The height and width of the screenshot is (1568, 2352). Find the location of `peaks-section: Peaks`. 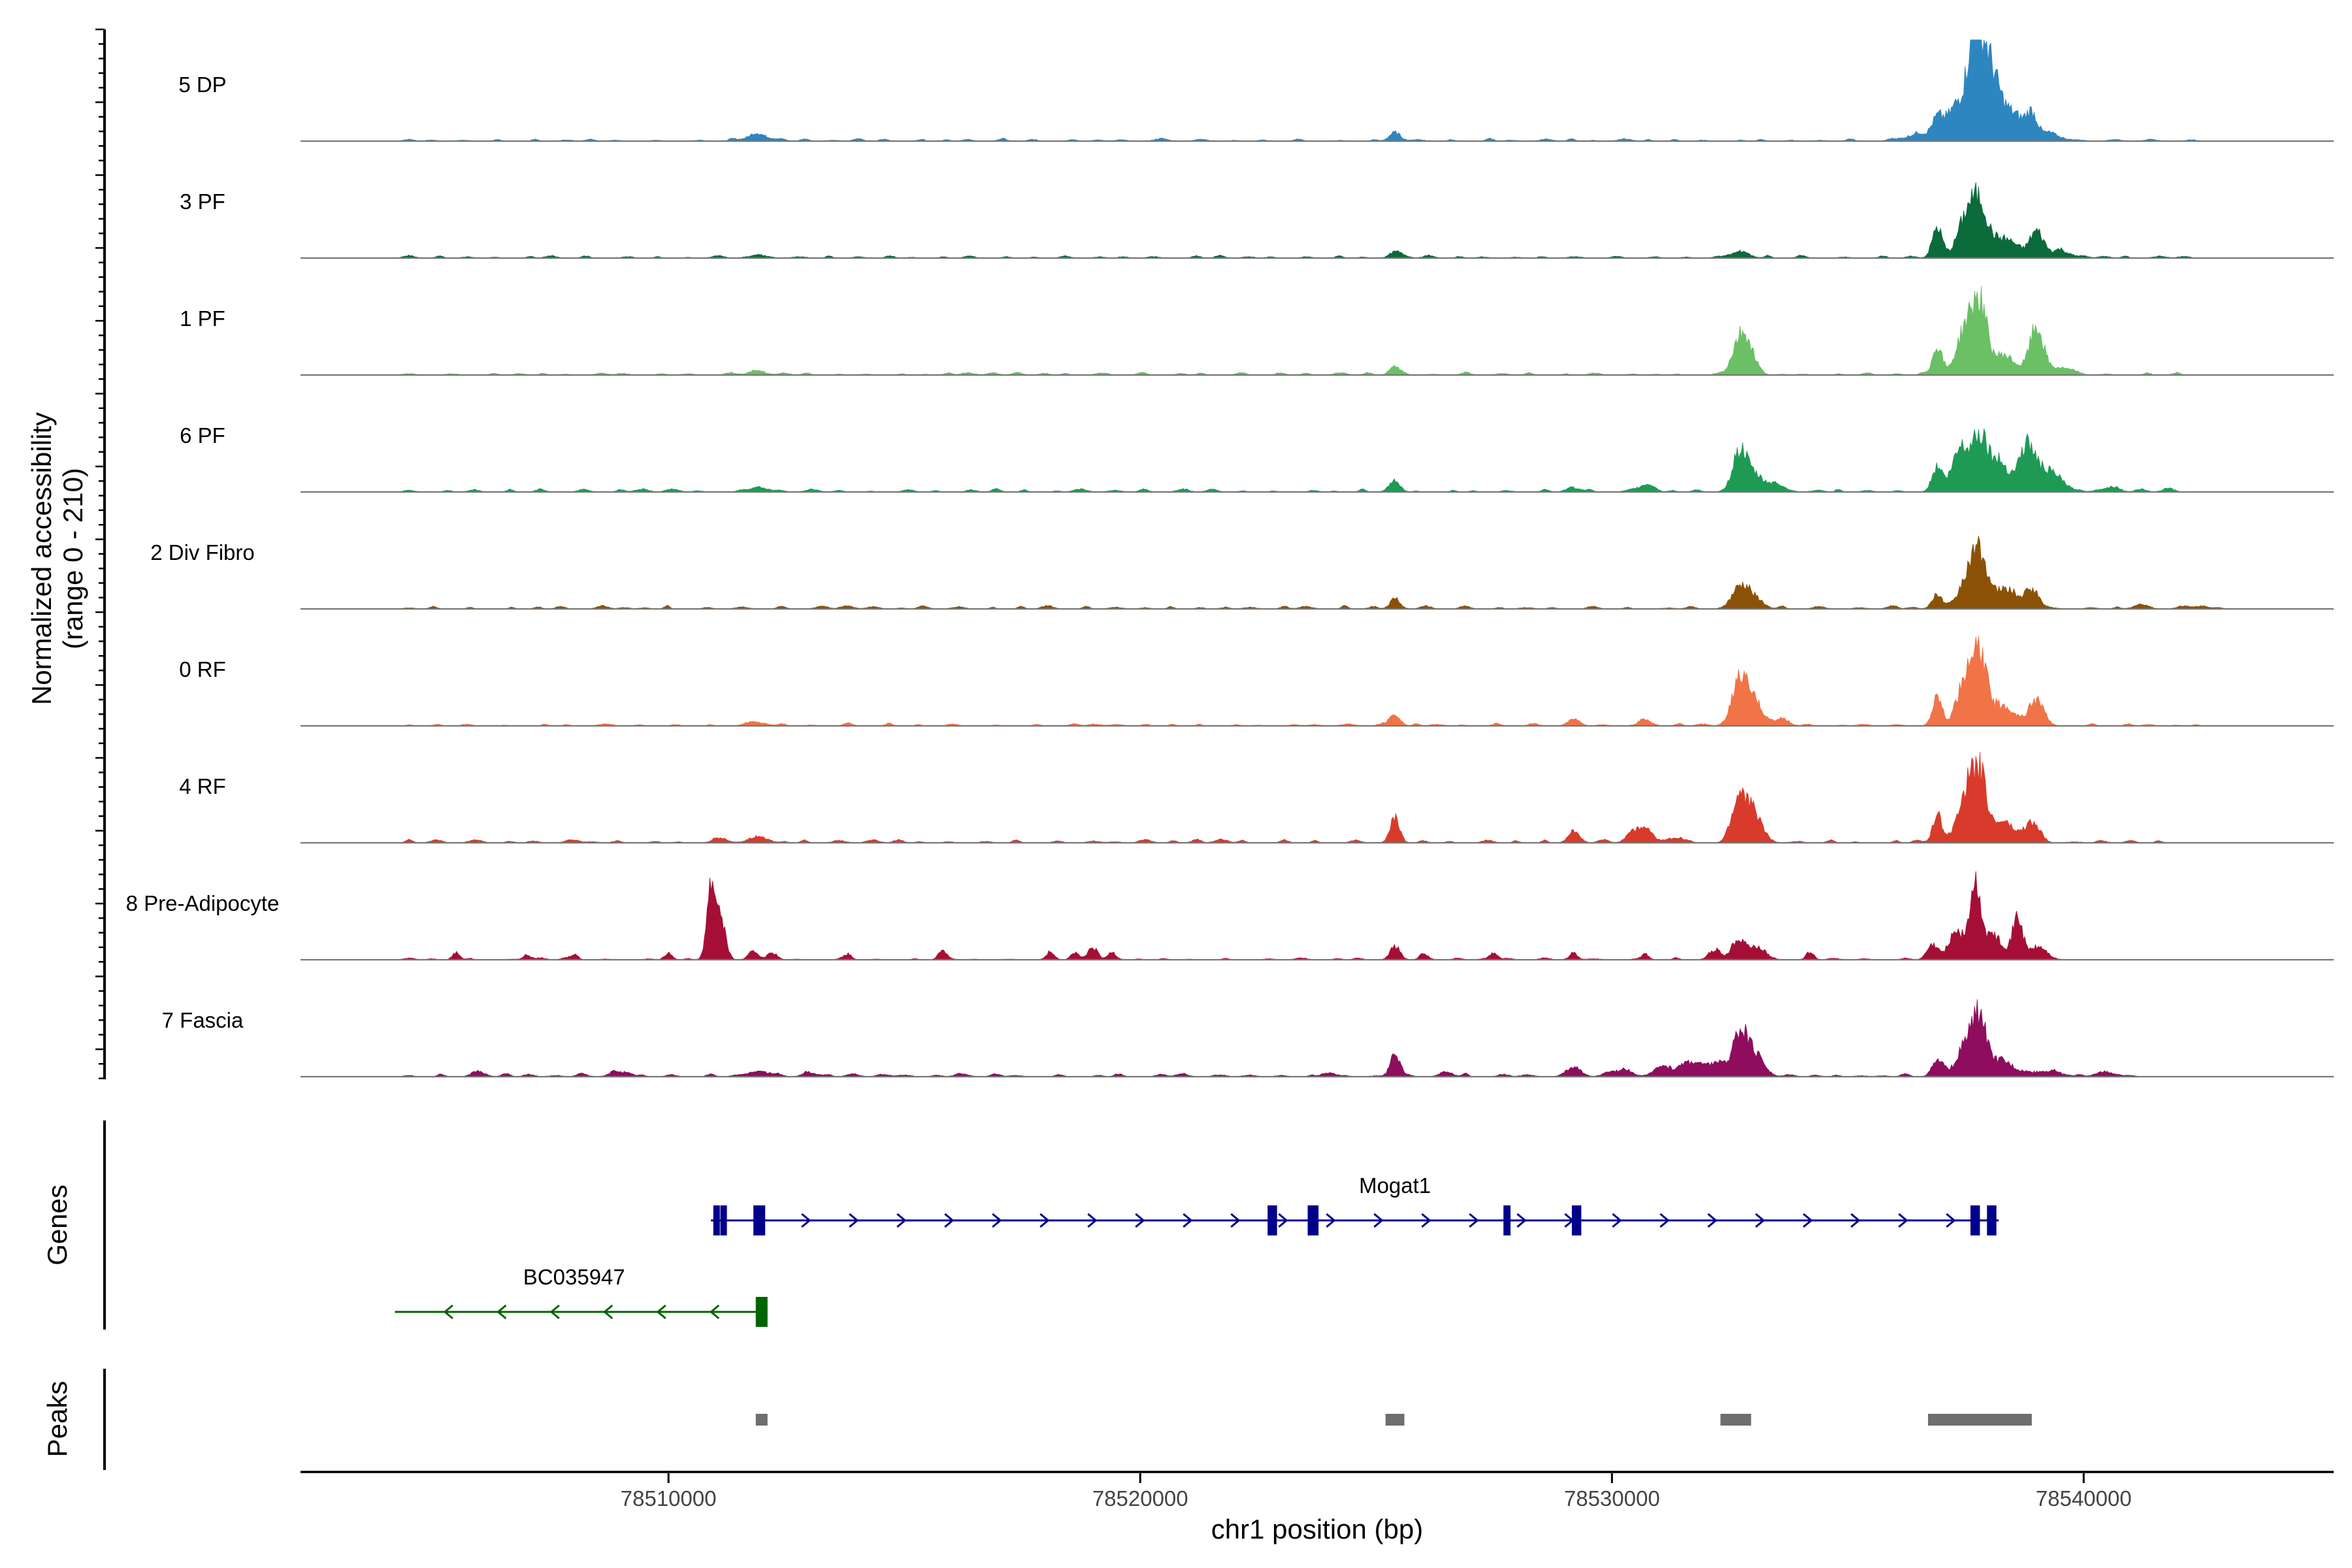

peaks-section: Peaks is located at coordinates (1037, 1419).